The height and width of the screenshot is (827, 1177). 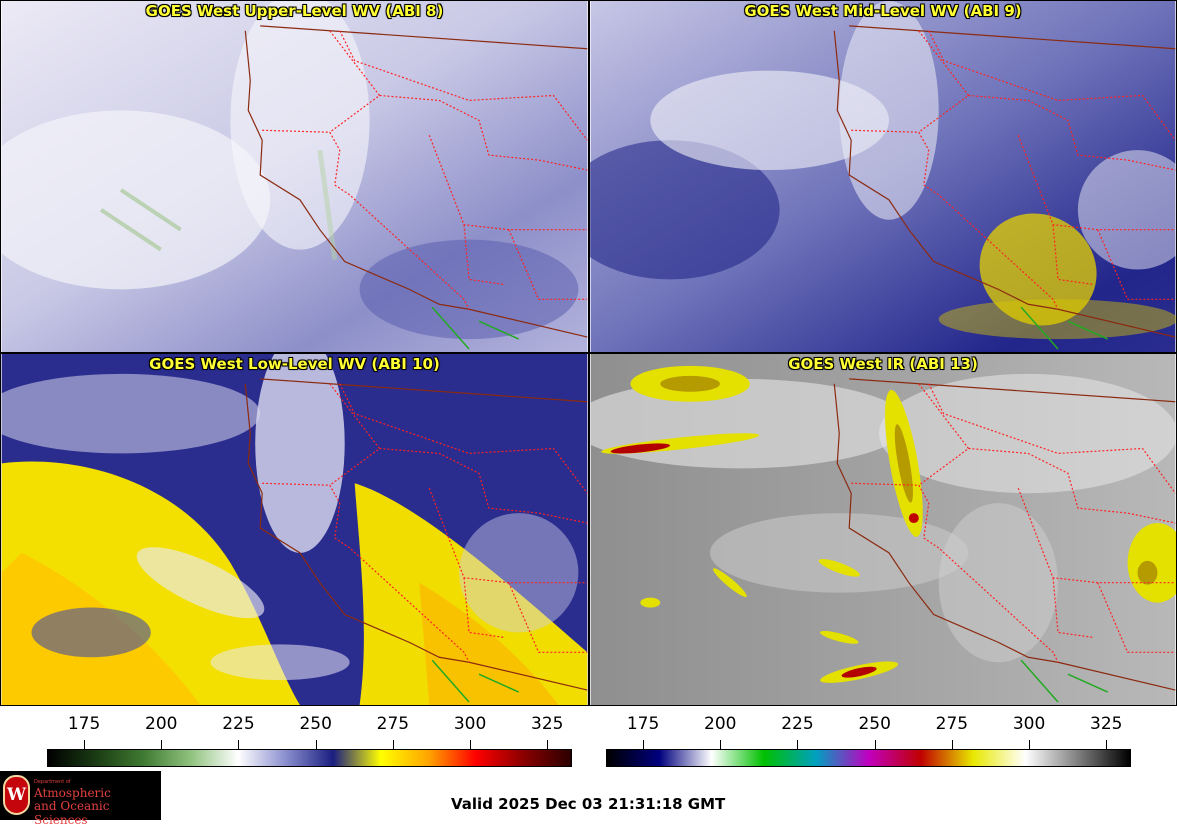 I want to click on panel-title: GOES West IR (ABI 13), so click(x=883, y=364).